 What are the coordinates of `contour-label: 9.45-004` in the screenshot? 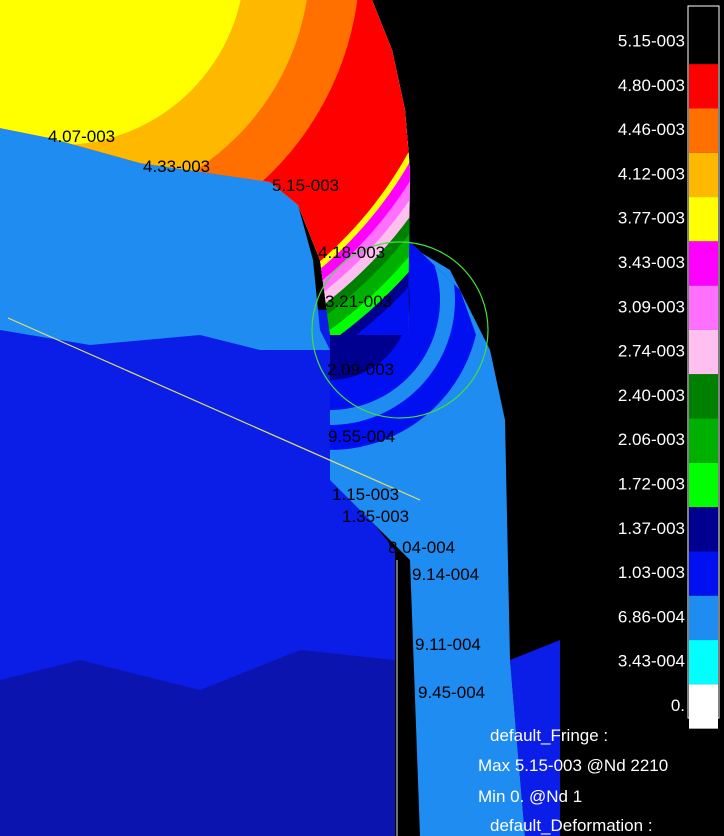 It's located at (451, 692).